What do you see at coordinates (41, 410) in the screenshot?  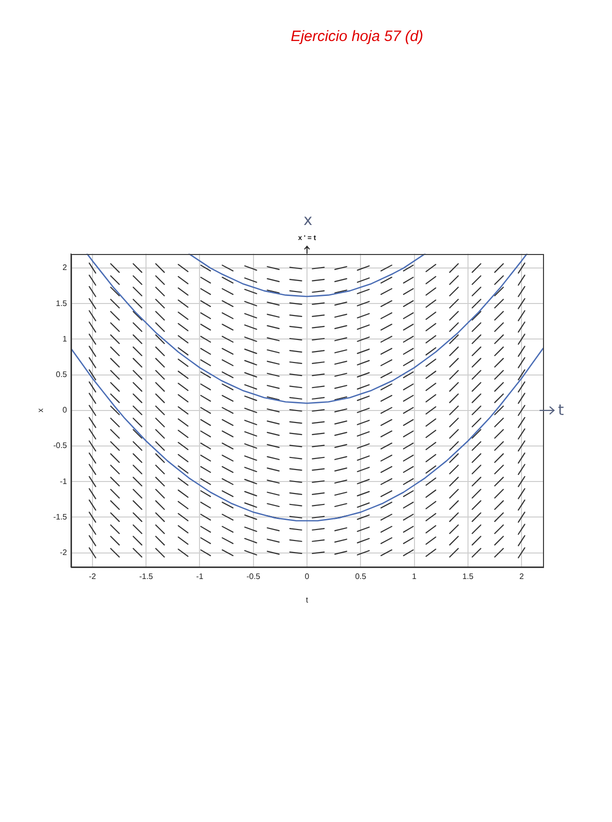 I see `y-axis-title: x` at bounding box center [41, 410].